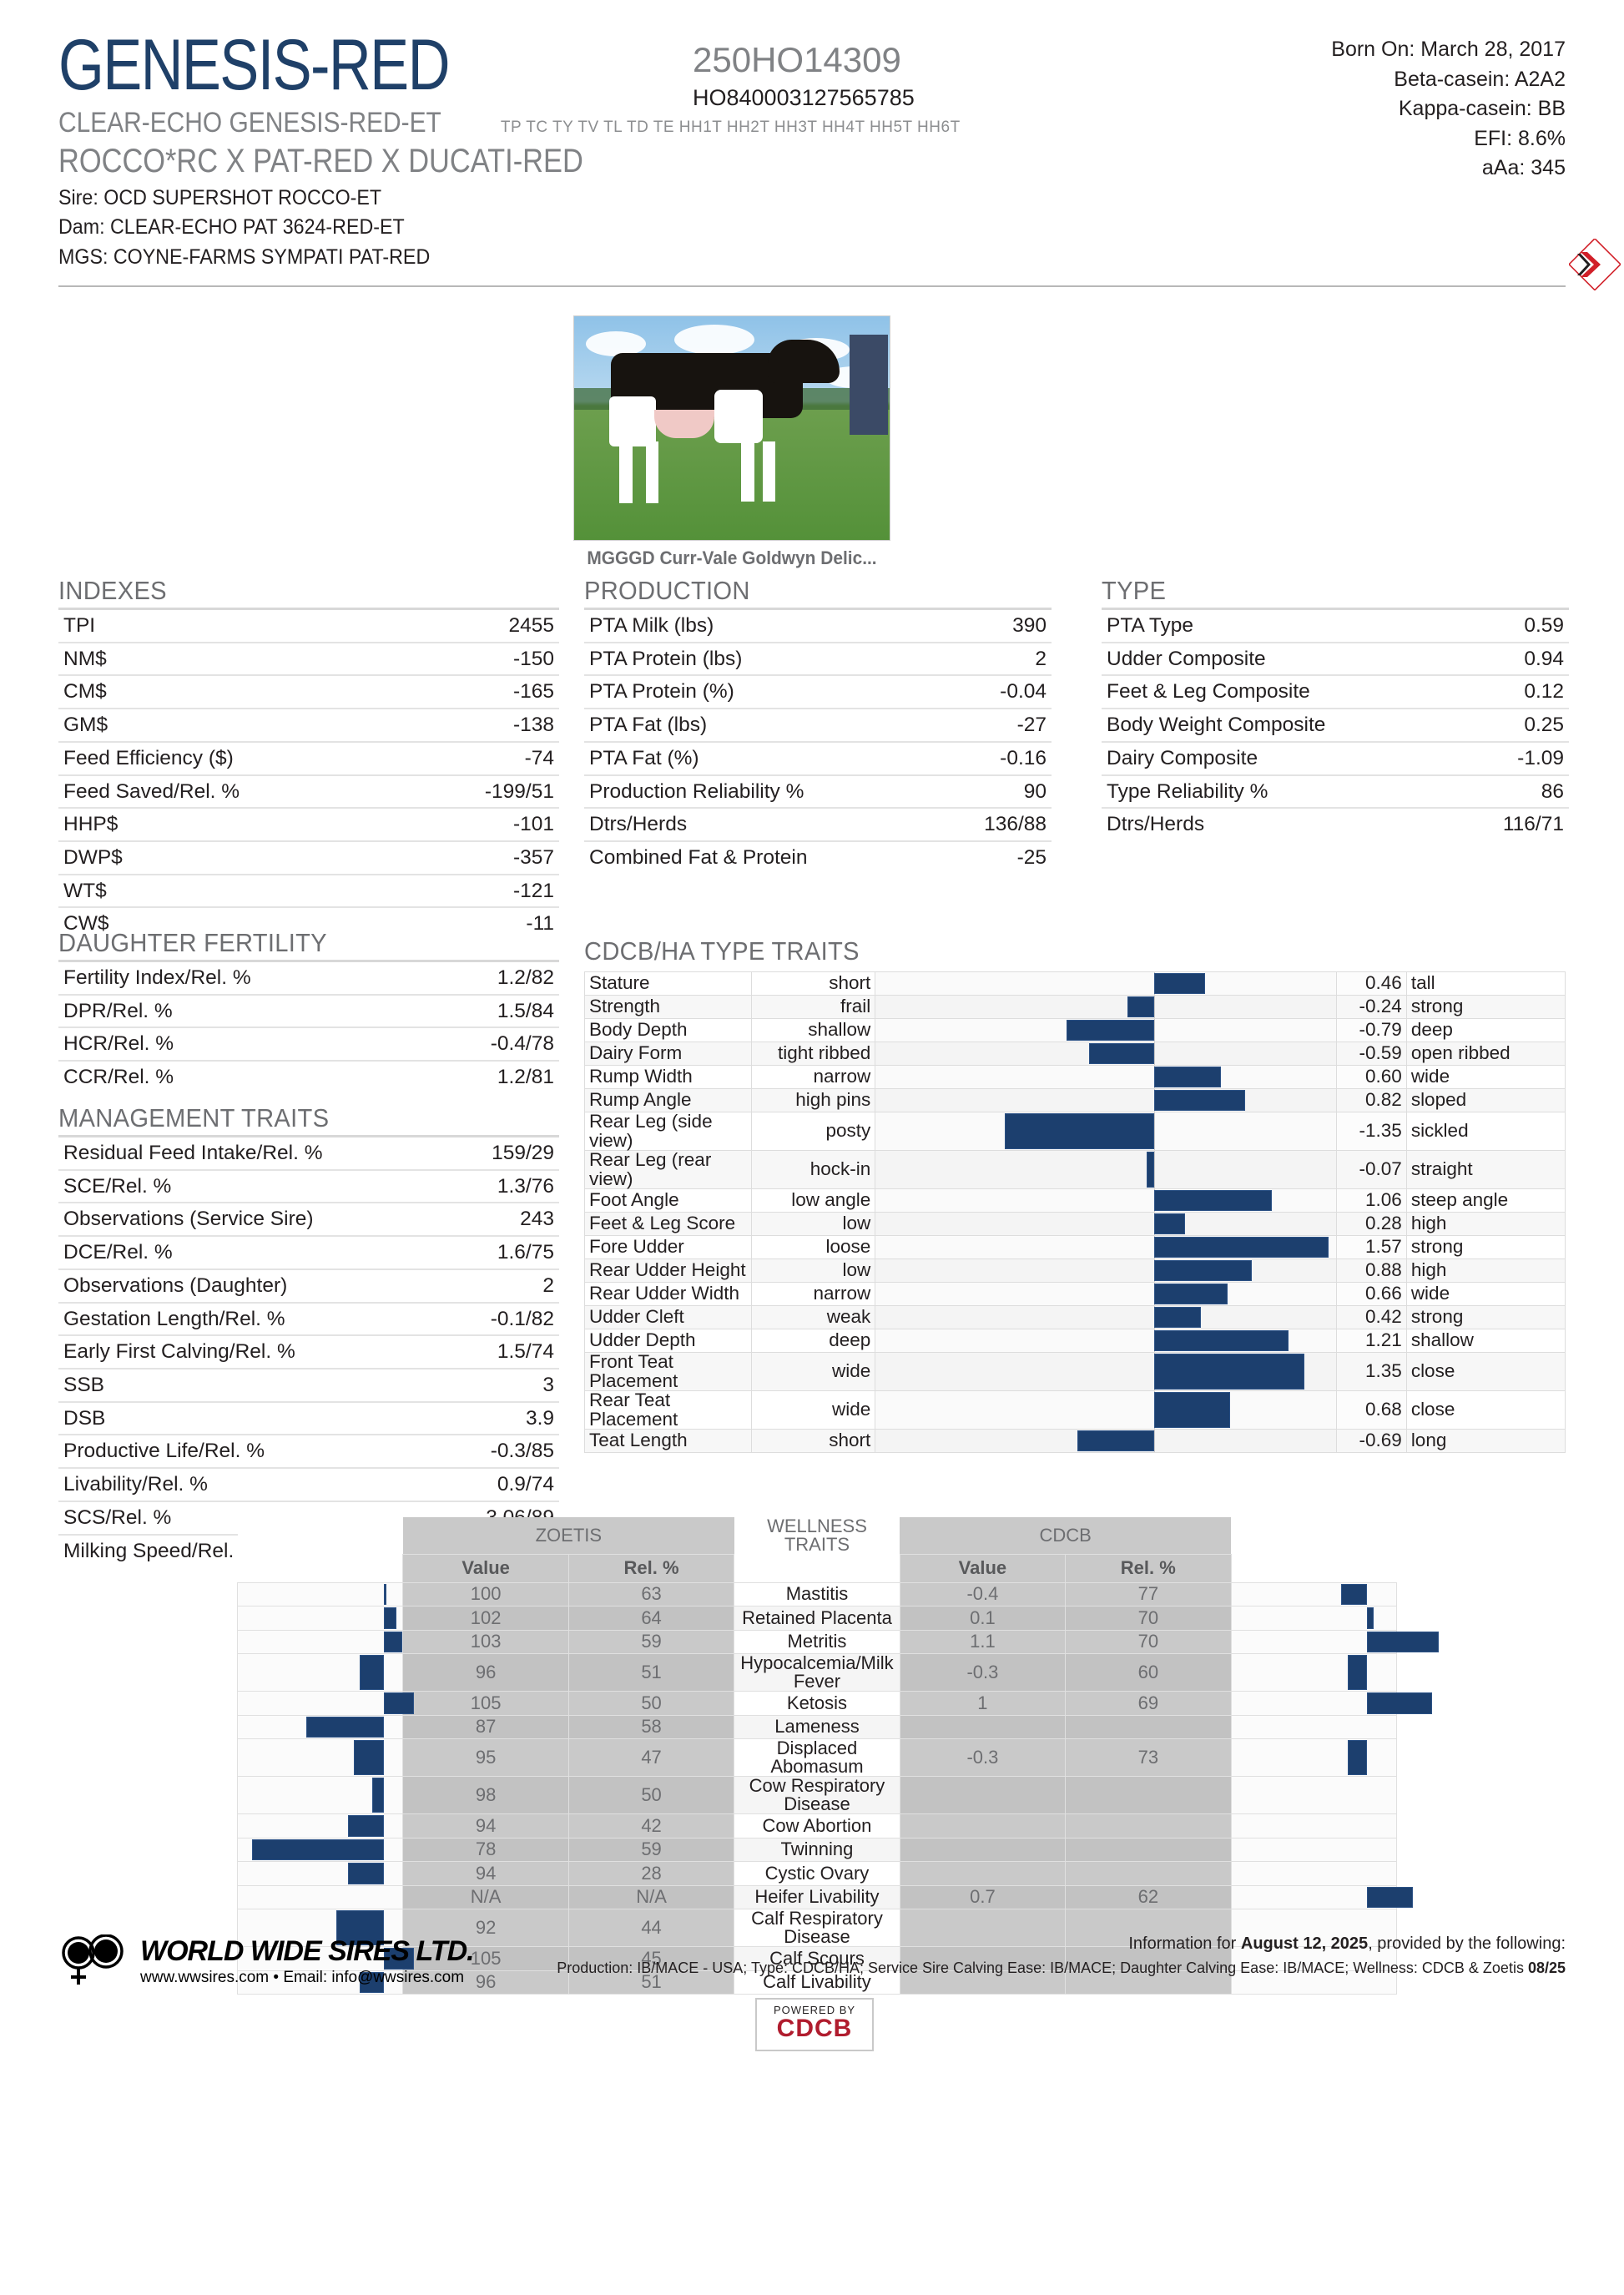  I want to click on trait-low-label: deep, so click(814, 1341).